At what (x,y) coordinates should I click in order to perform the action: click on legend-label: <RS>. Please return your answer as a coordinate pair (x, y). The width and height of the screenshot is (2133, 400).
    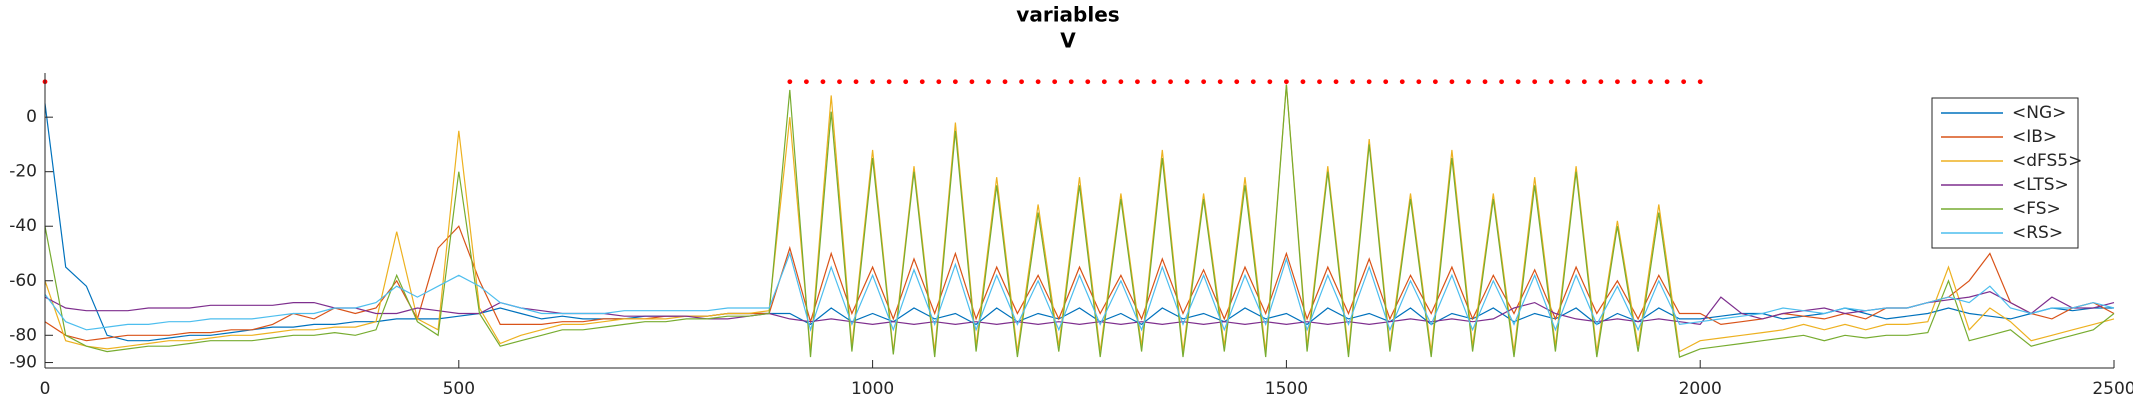
    Looking at the image, I should click on (2037, 233).